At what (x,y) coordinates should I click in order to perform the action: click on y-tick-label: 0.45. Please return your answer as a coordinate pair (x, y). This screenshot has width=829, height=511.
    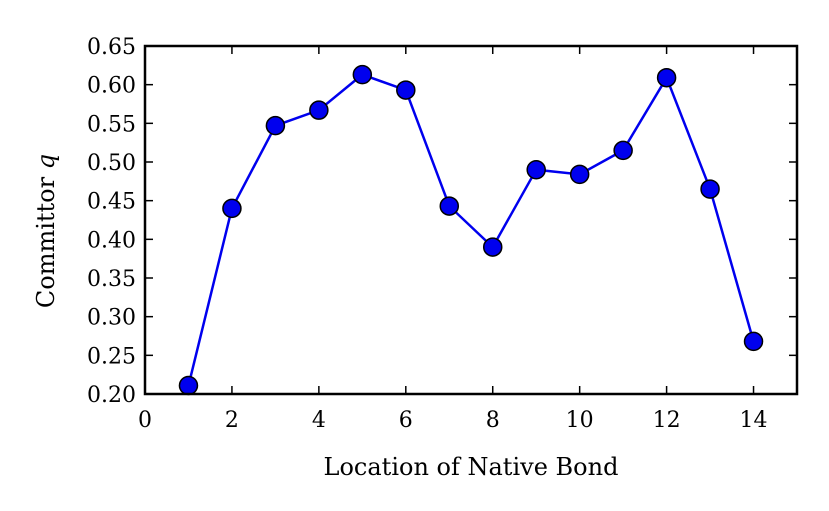
    Looking at the image, I should click on (111, 202).